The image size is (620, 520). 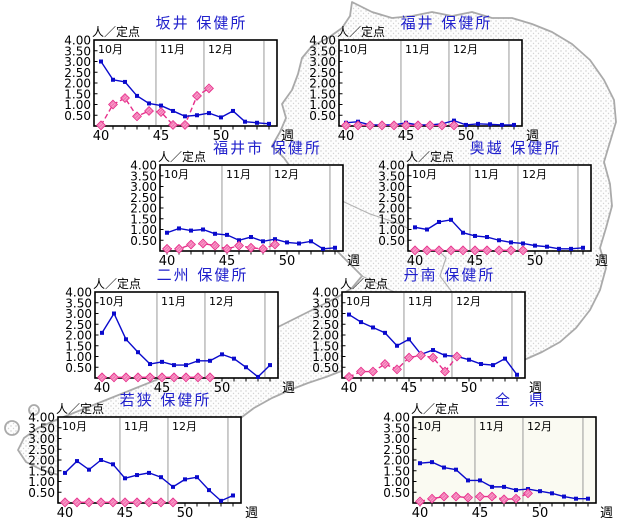 I want to click on y-tick-label: 2.00, so click(x=322, y=84).